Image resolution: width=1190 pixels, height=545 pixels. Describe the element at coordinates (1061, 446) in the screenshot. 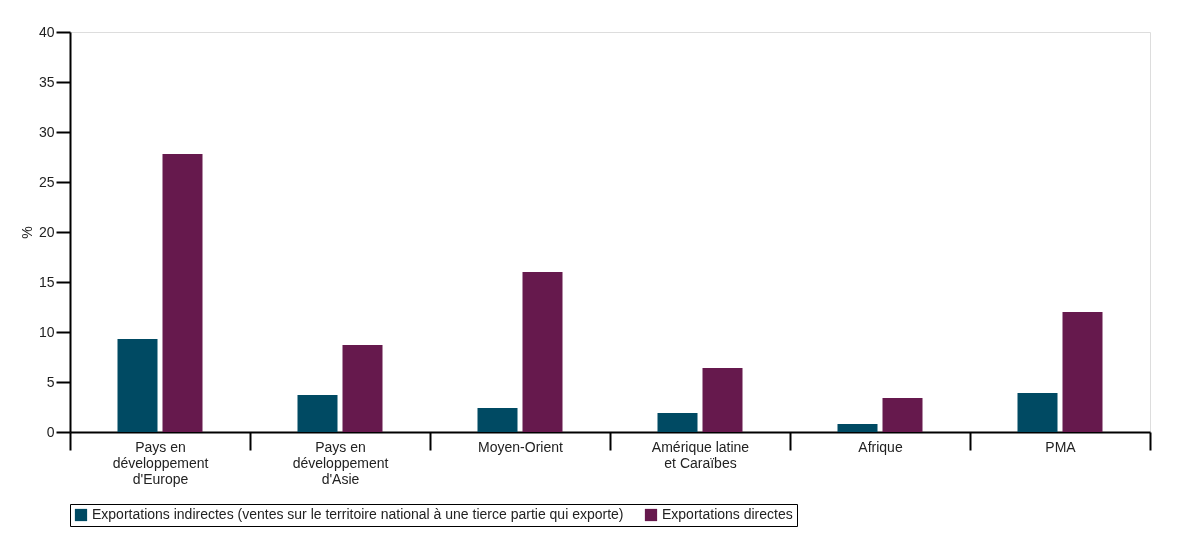

I see `x-tick-label: PMA` at that location.